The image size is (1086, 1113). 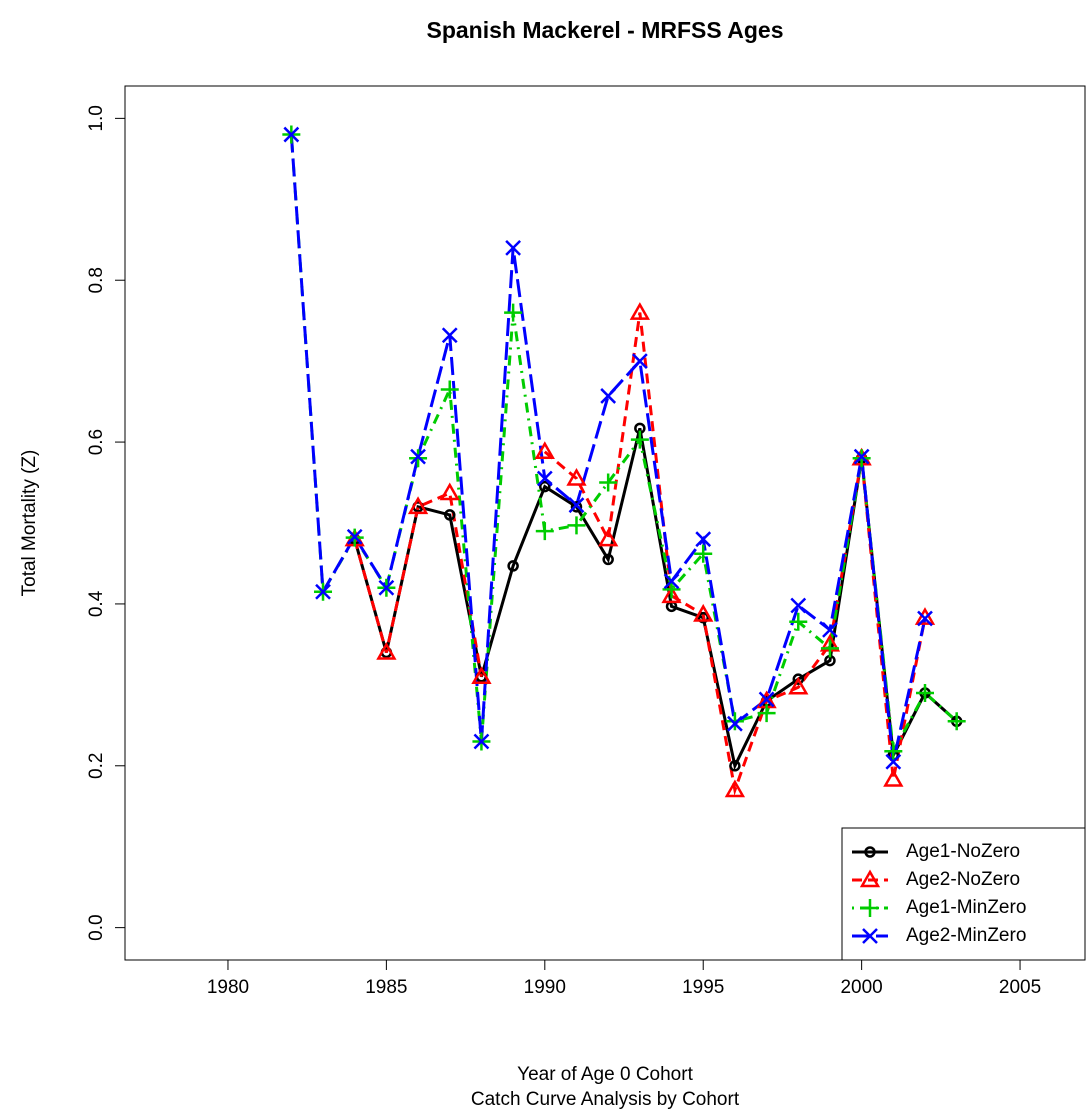 I want to click on x-tick-label: 1980, so click(x=228, y=987).